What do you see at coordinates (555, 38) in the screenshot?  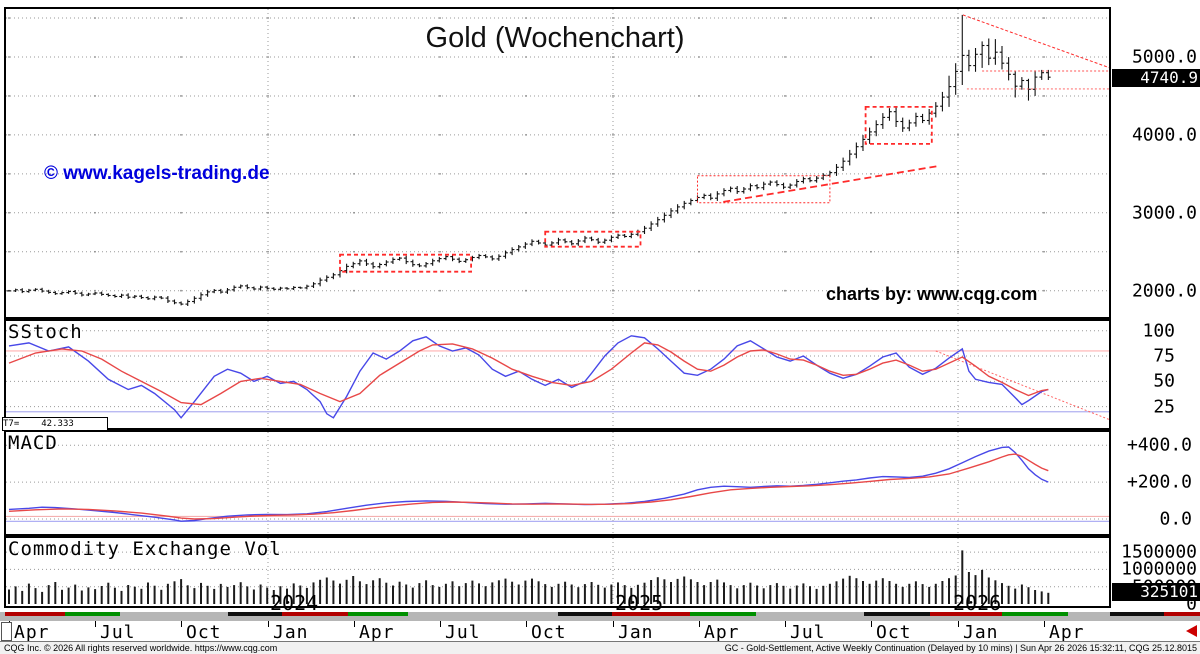 I see `chart-title: Gold (Wochenchart)` at bounding box center [555, 38].